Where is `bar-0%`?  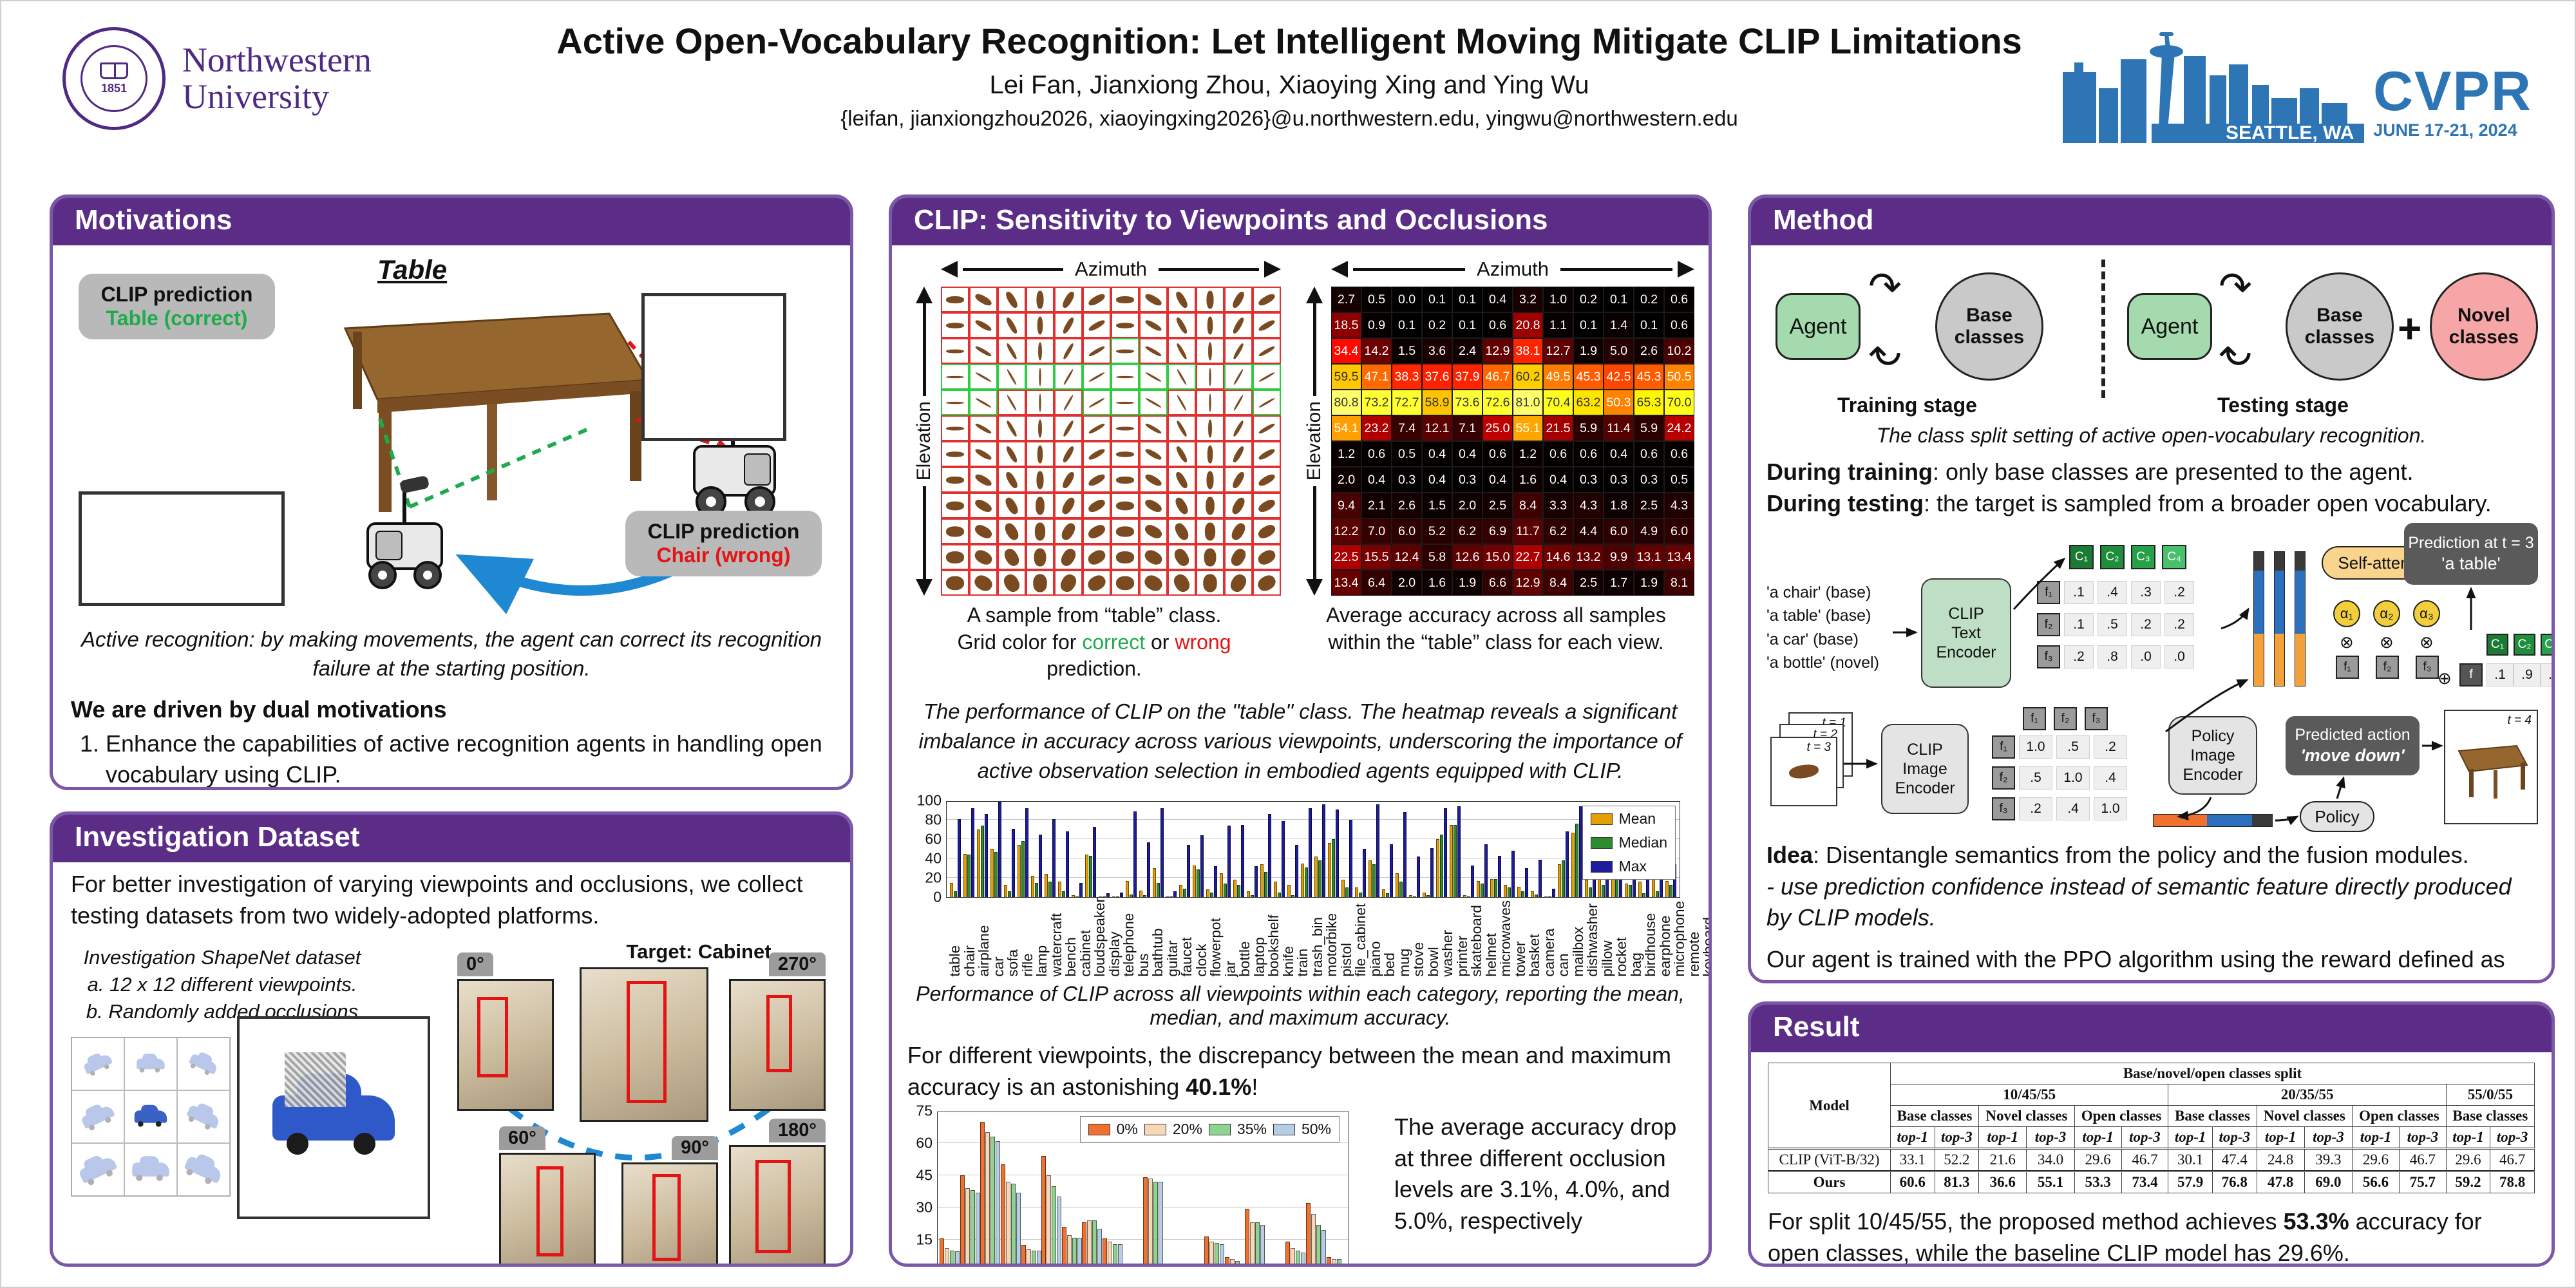 bar-0% is located at coordinates (1247, 1236).